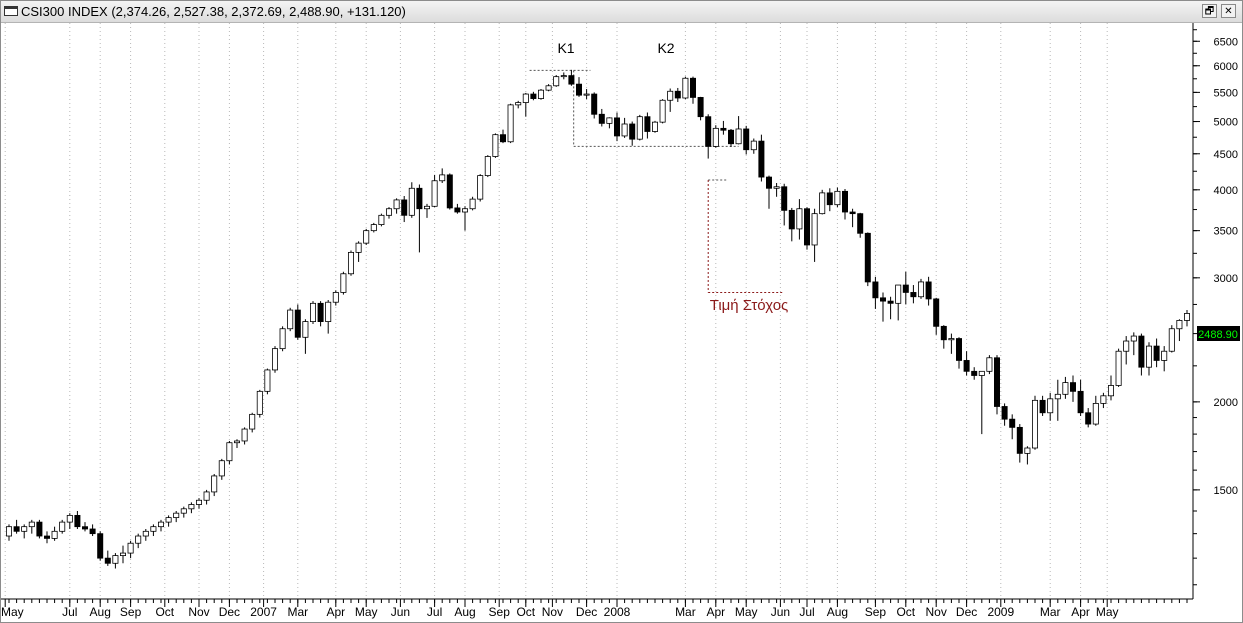 This screenshot has width=1243, height=623. What do you see at coordinates (229, 612) in the screenshot?
I see `x-tick-label-6: Dec` at bounding box center [229, 612].